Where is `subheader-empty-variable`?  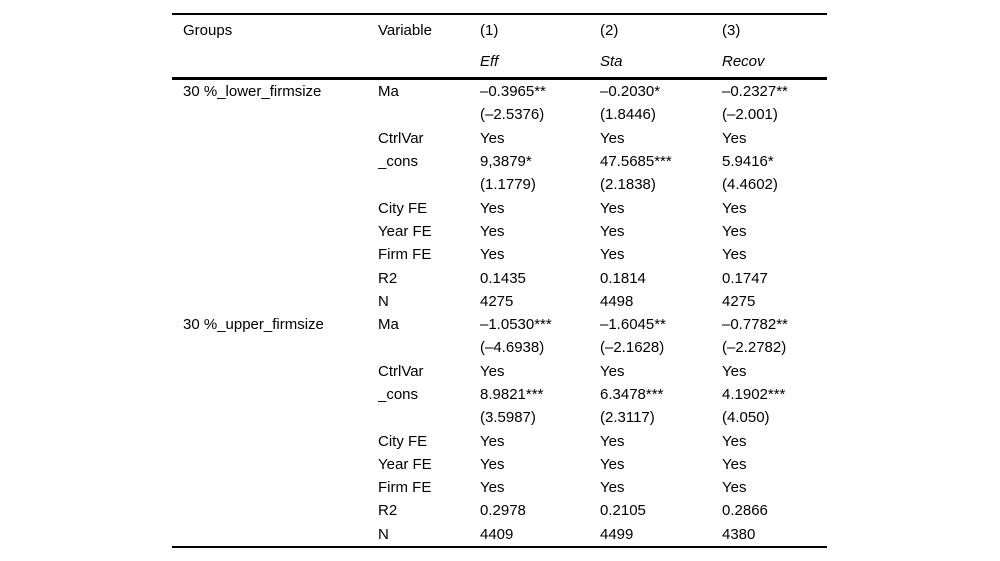 subheader-empty-variable is located at coordinates (429, 62).